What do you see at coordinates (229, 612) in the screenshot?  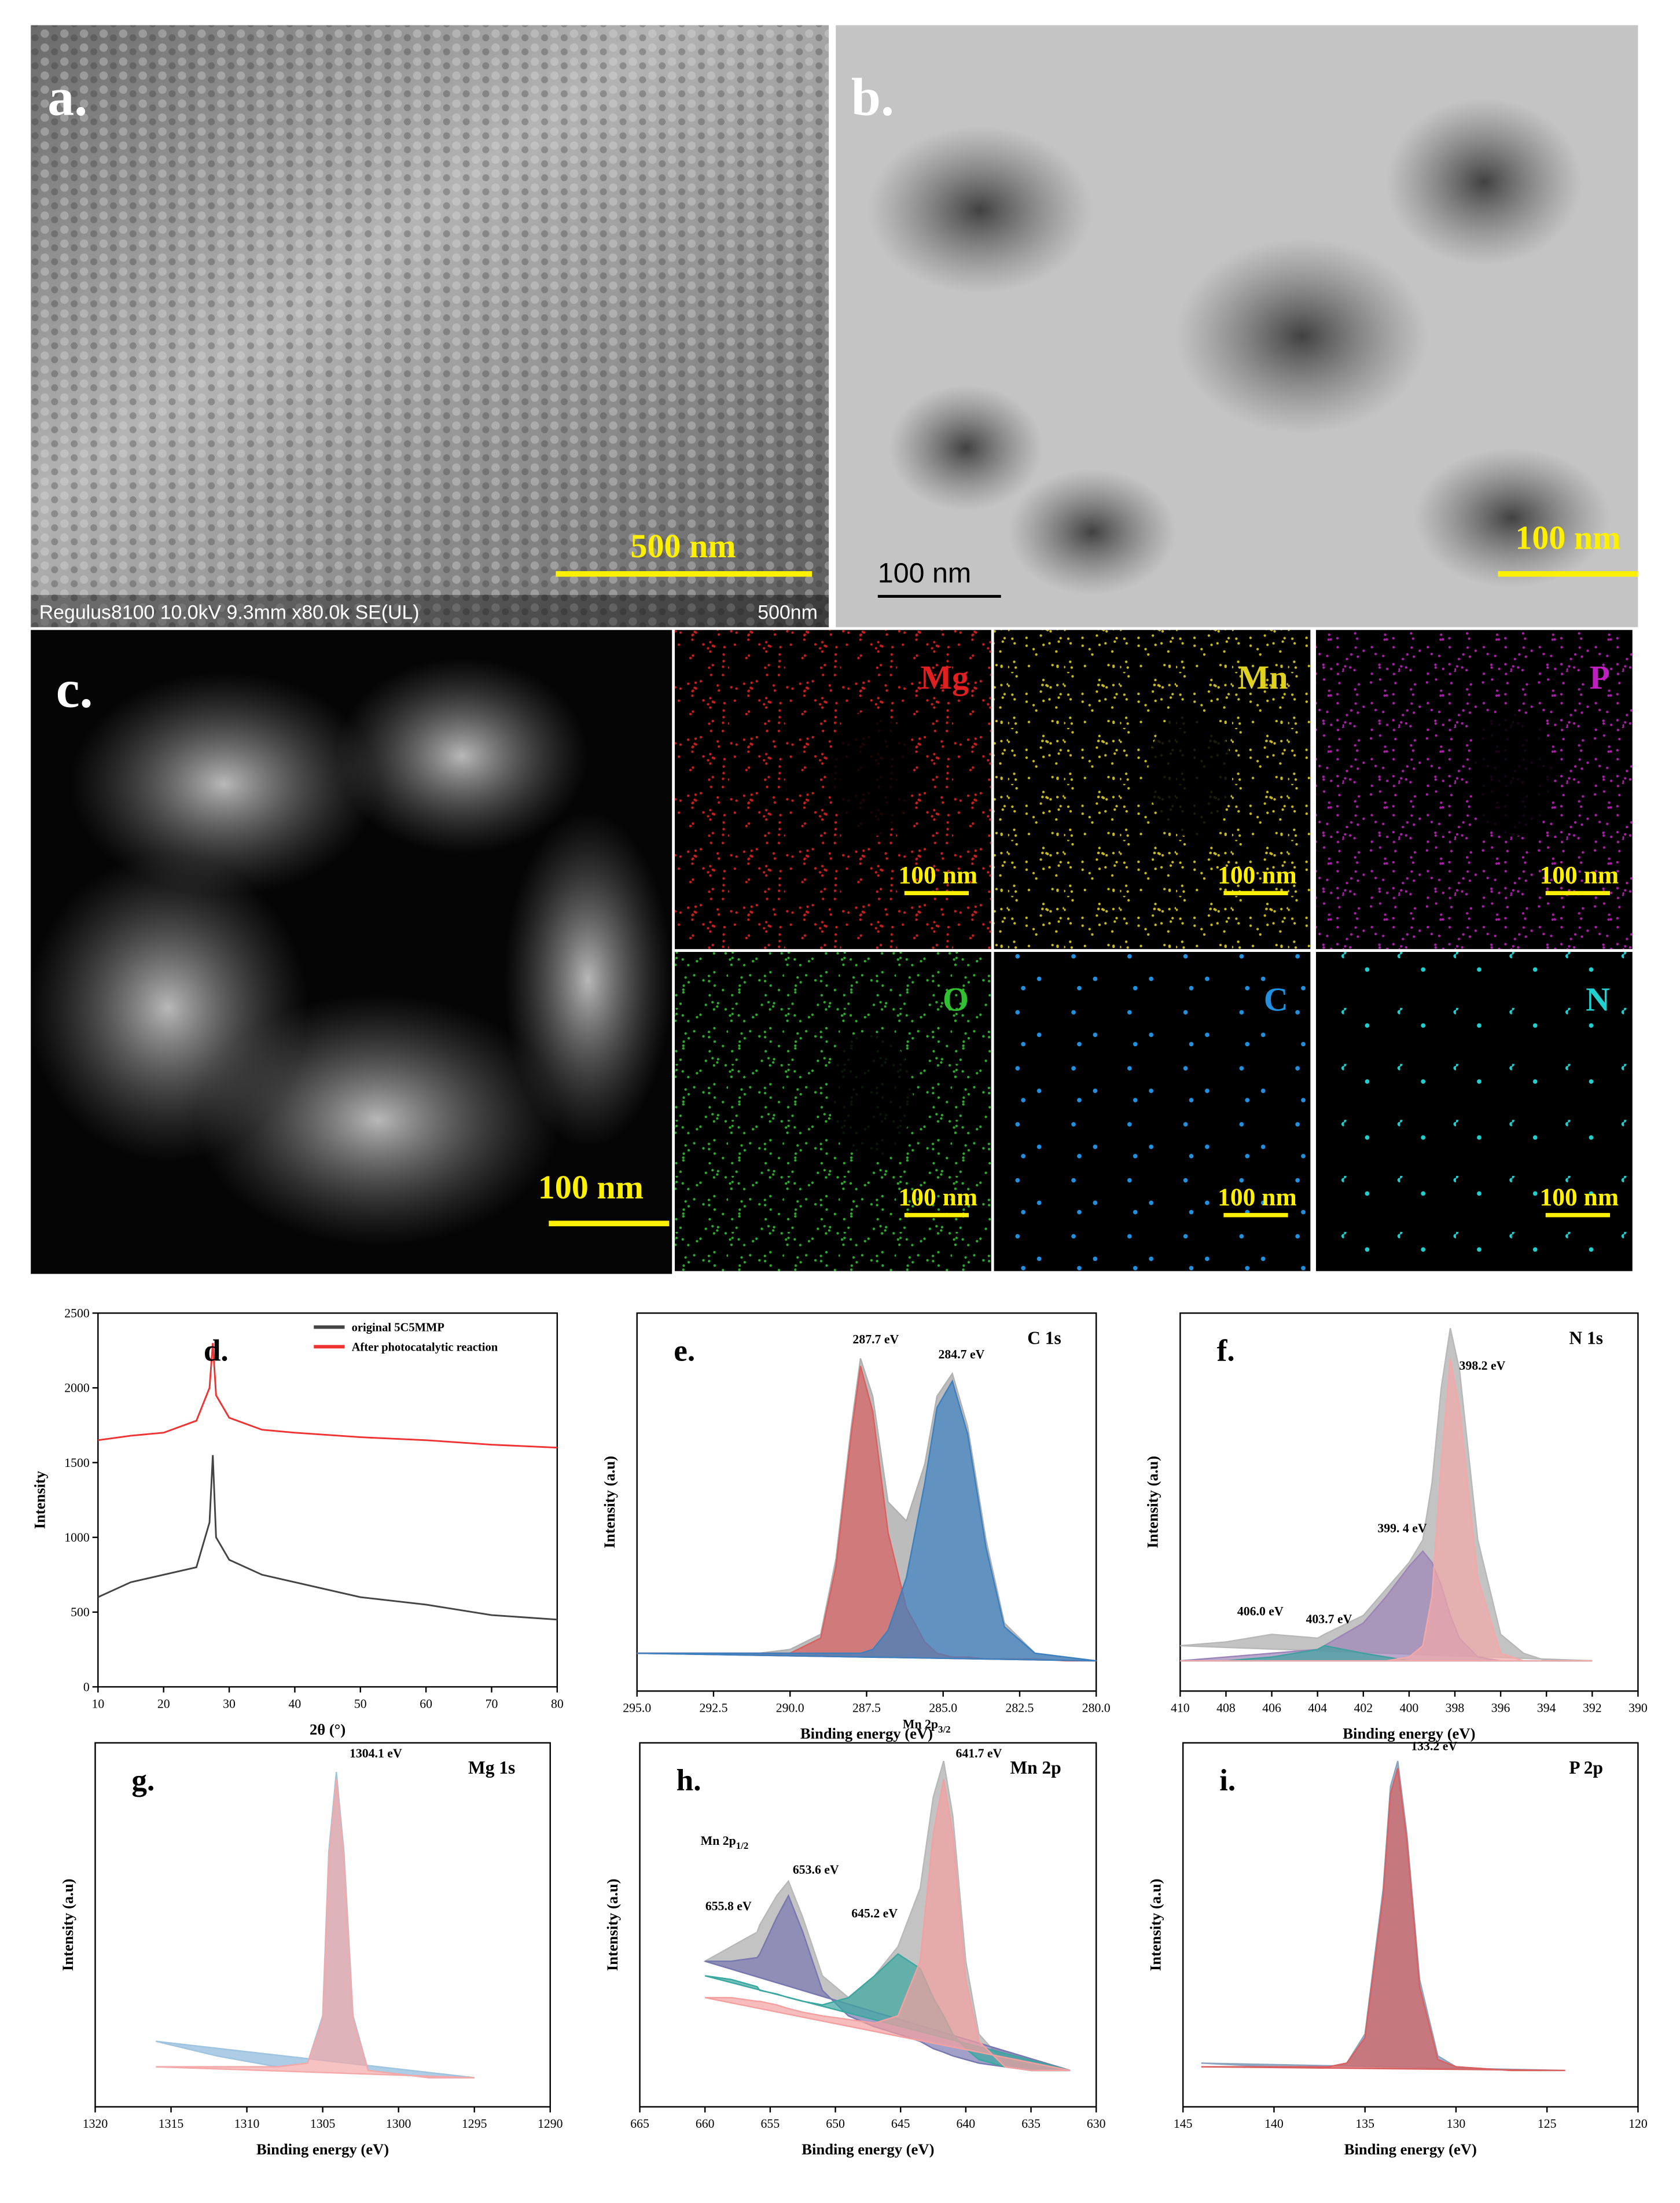 I see `sem-footer: Regulus8100 10.0kV 9.3mm x80.0k SE(UL)` at bounding box center [229, 612].